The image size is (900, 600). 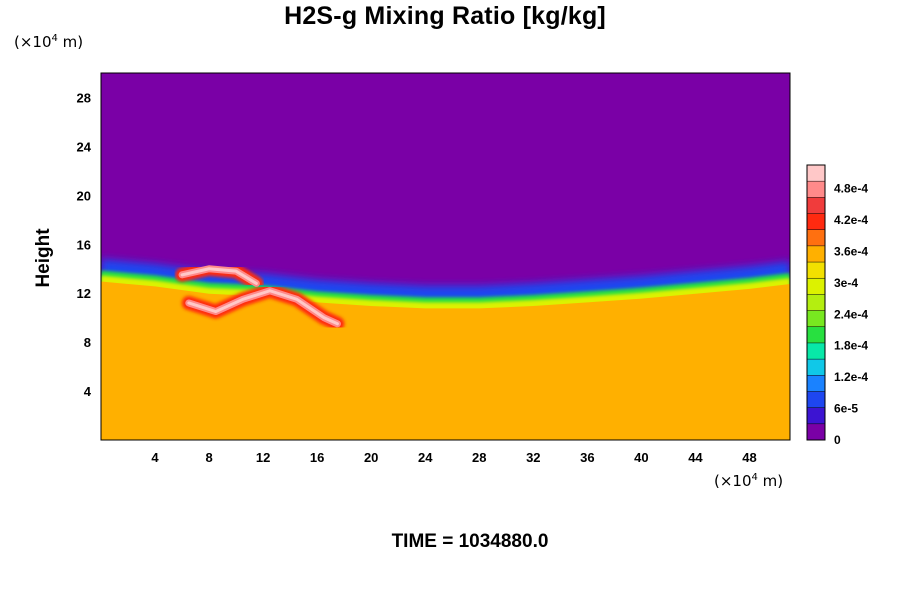 What do you see at coordinates (54, 38) in the screenshot?
I see `y-unit-exponent: 4` at bounding box center [54, 38].